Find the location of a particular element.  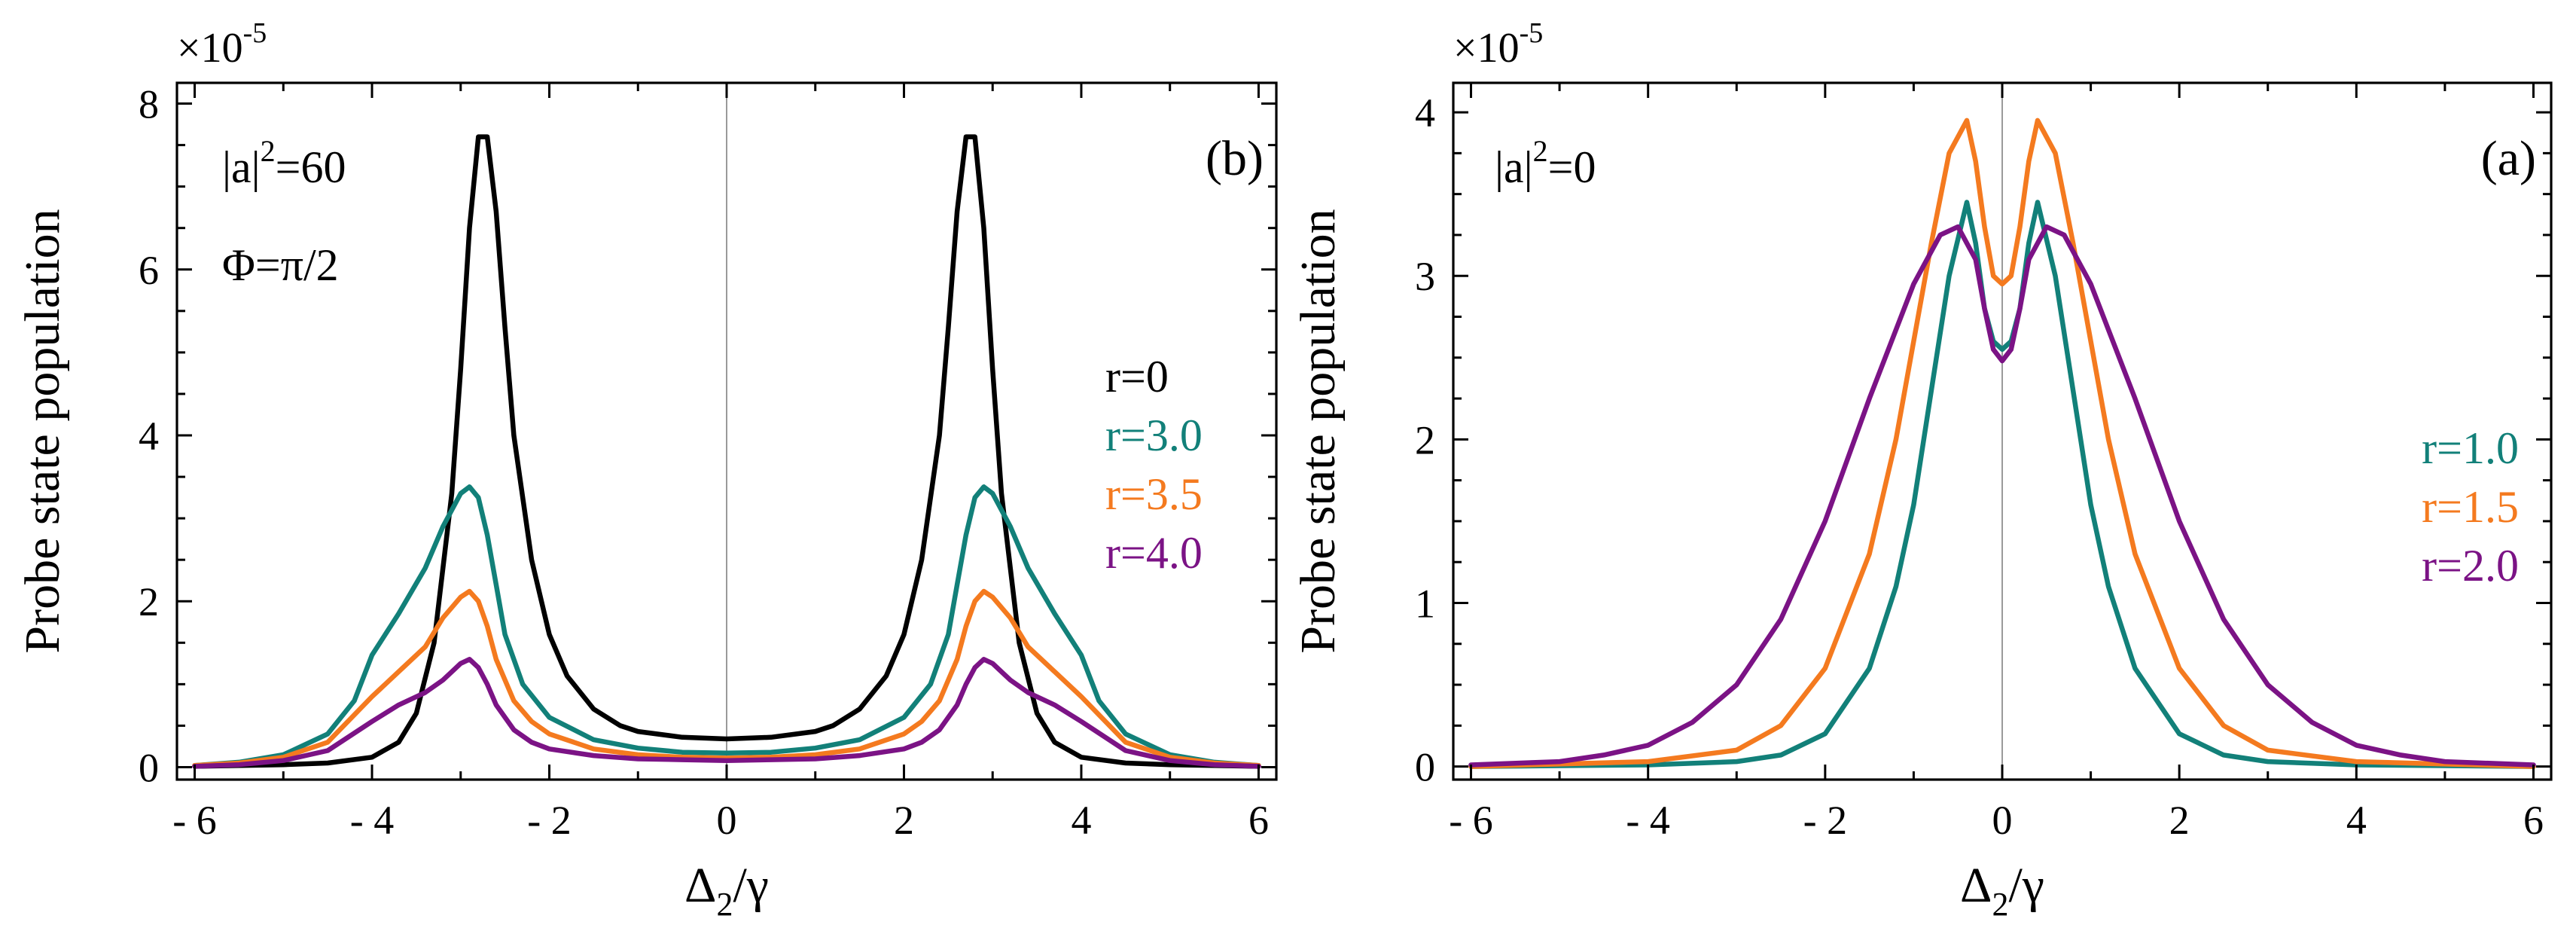

left-legend-entry: r=0 is located at coordinates (1137, 376).